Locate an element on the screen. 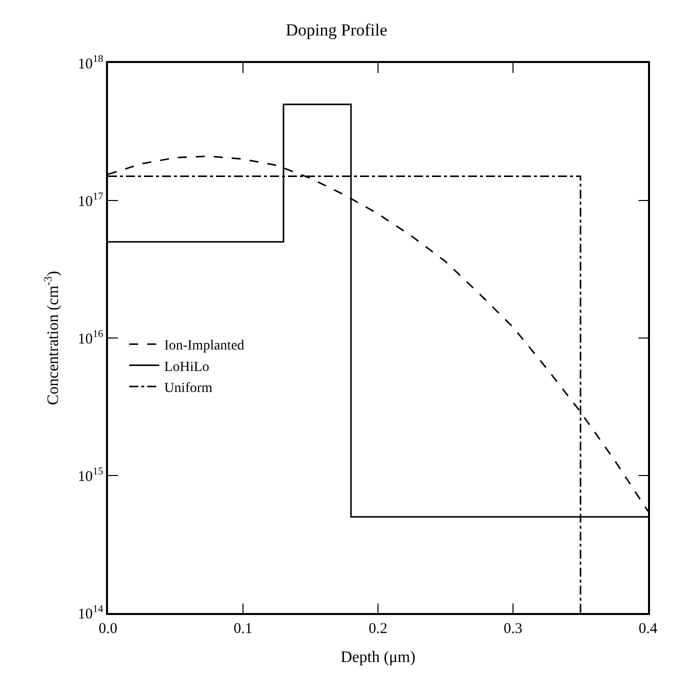 This screenshot has height=676, width=673. x-axis-title: Depth (μm) is located at coordinates (378, 657).